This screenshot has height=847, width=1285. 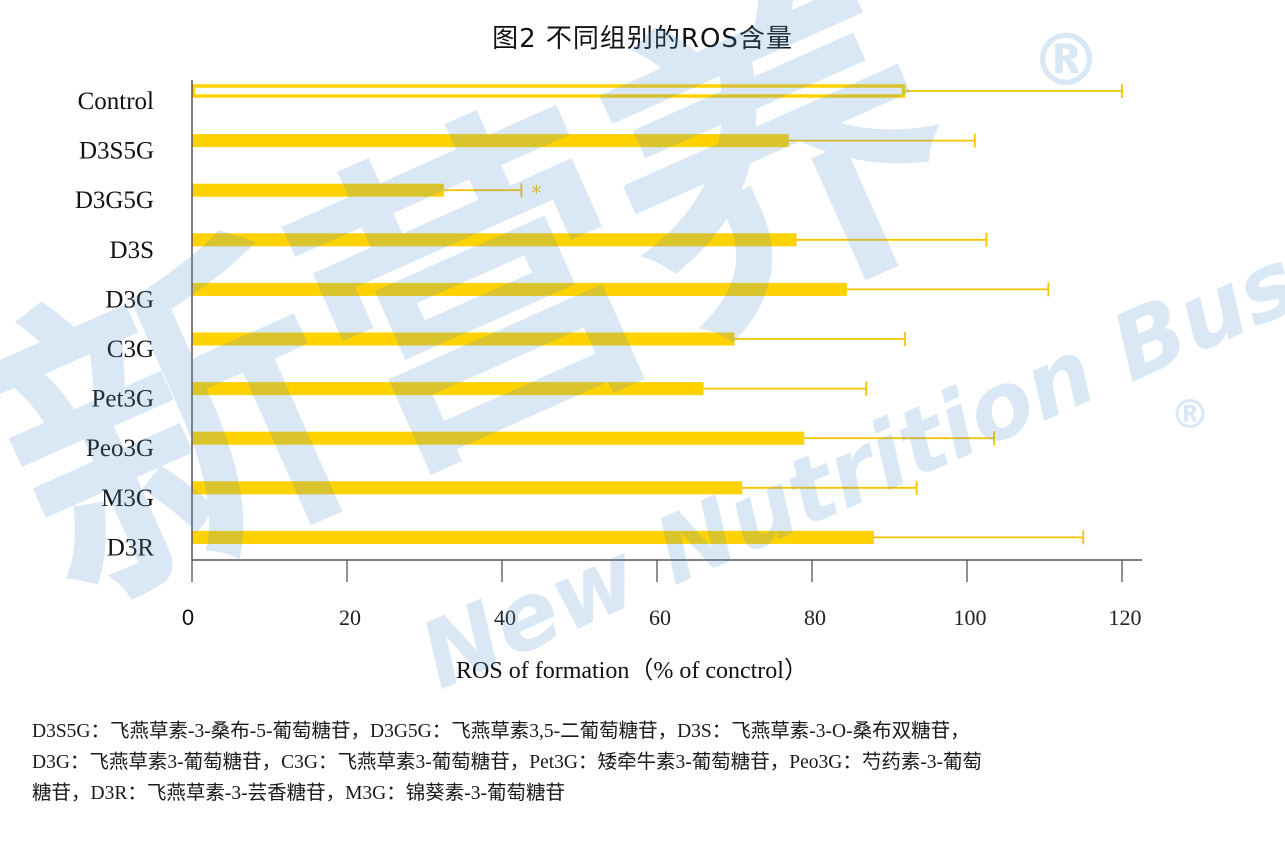 I want to click on bar-pet3g, so click(x=448, y=389).